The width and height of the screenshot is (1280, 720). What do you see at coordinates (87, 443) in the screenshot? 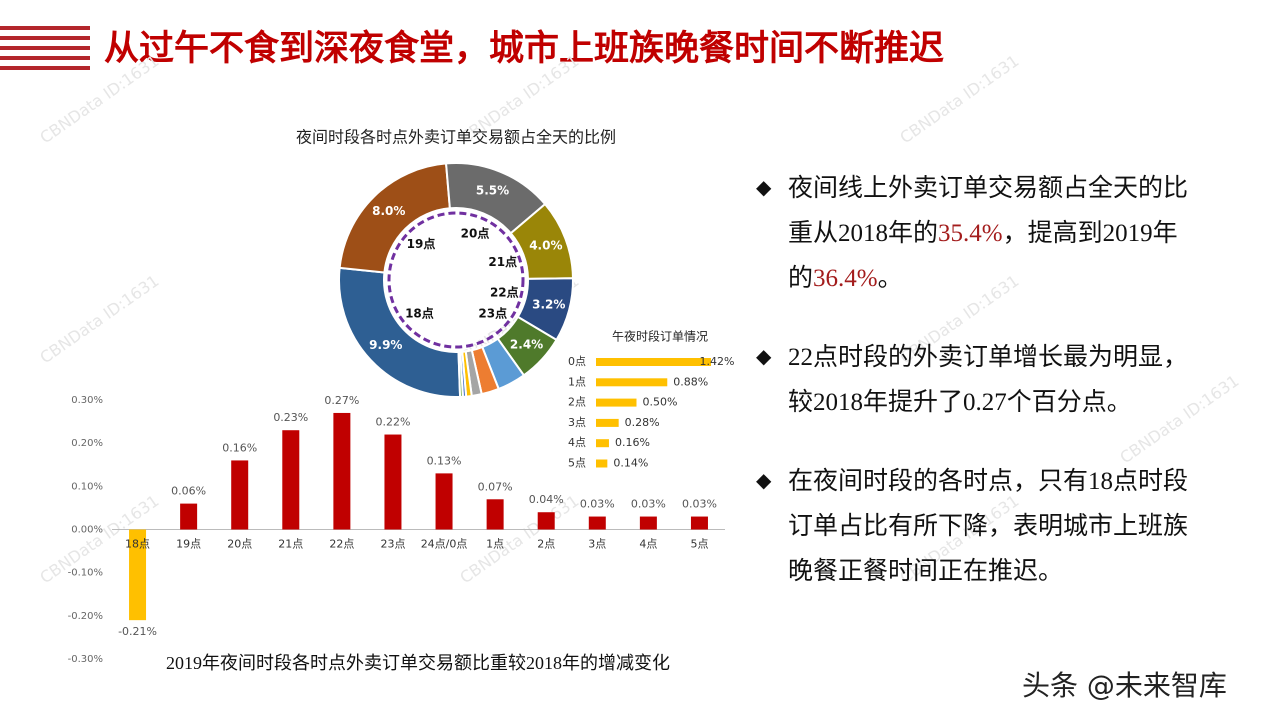
I see `y-tick-label: 0.20%` at bounding box center [87, 443].